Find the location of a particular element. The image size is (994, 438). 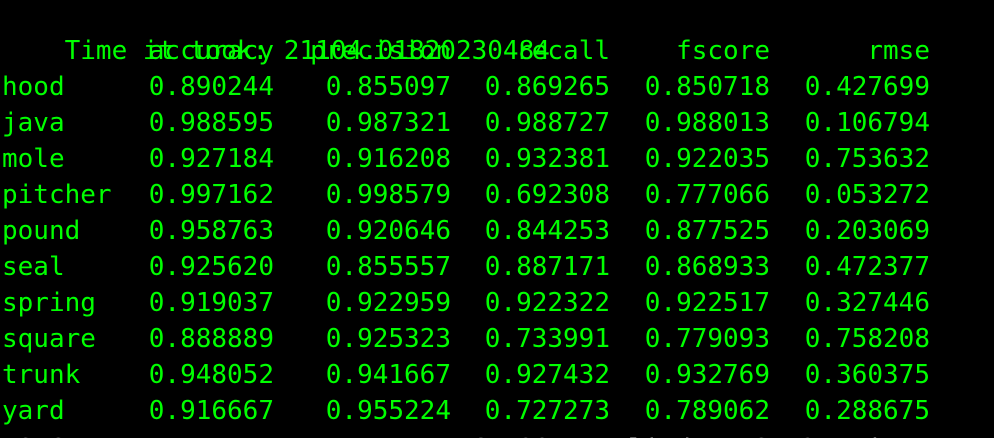

row-value-precision: 0.925323 is located at coordinates (388, 339).